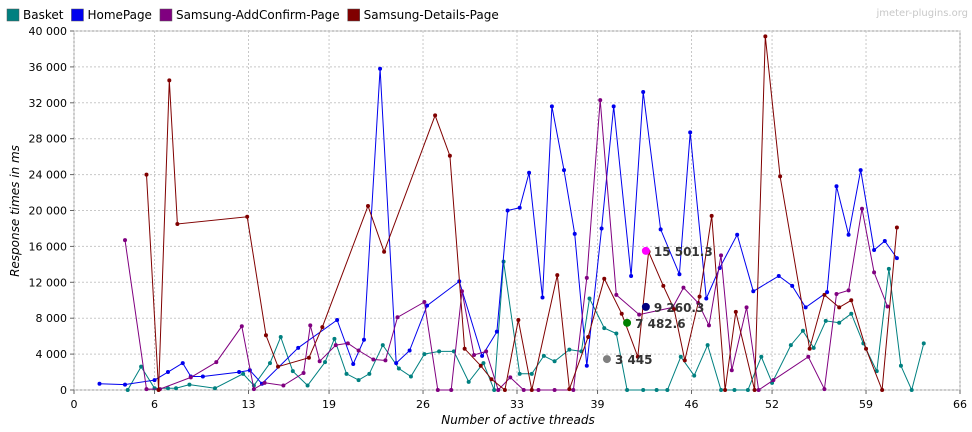 The image size is (972, 432). Describe the element at coordinates (48, 211) in the screenshot. I see `y-tick-label: 20 000` at that location.